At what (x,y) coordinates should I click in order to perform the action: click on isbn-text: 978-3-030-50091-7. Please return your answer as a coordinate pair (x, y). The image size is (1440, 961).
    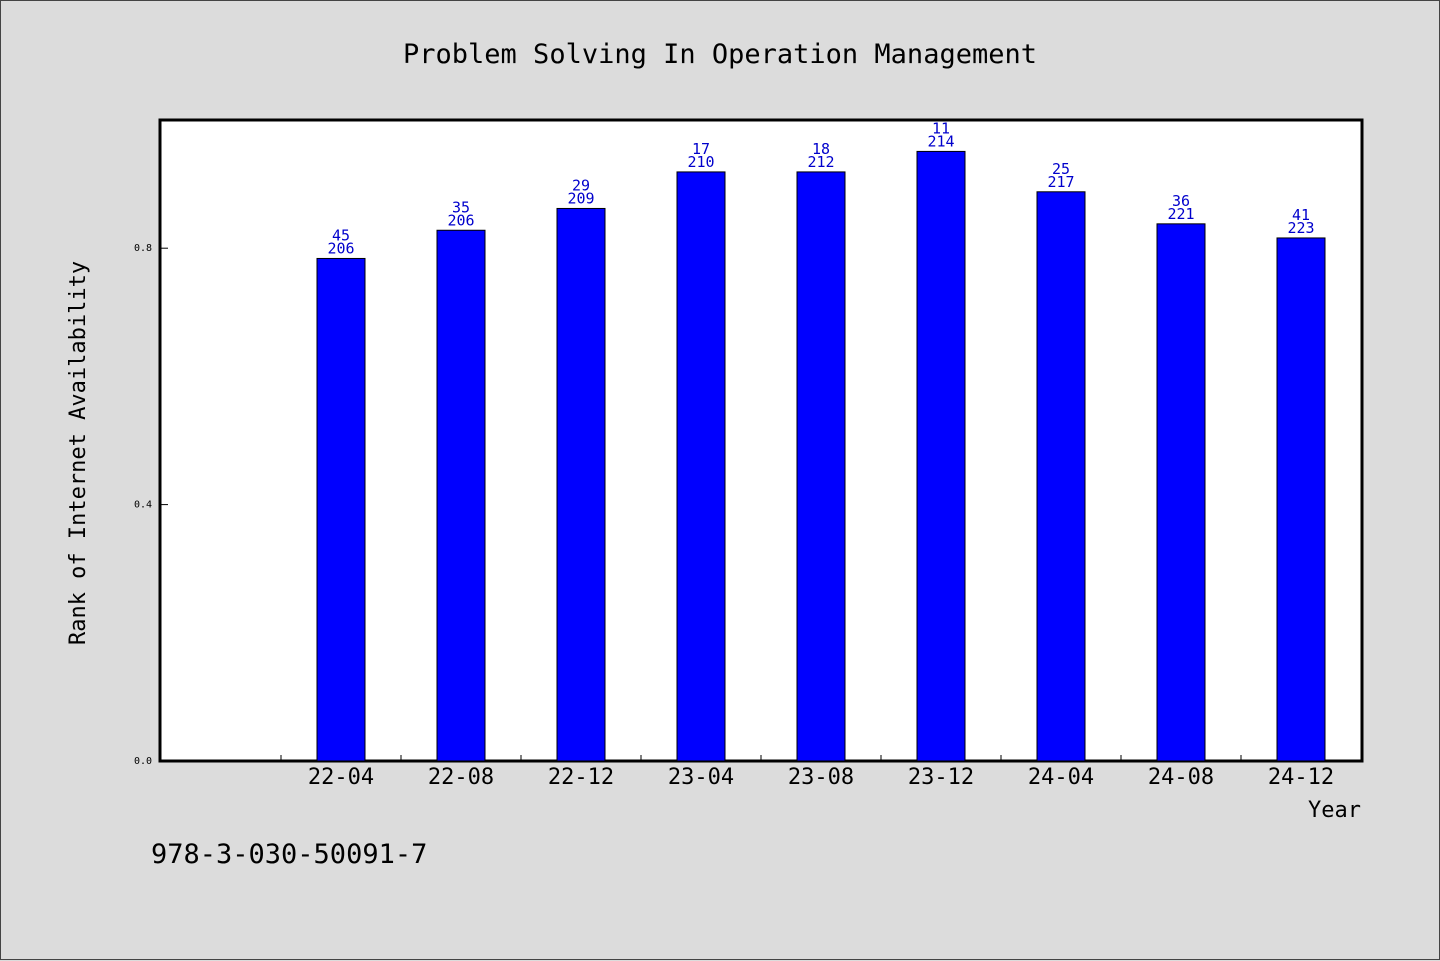
    Looking at the image, I should click on (289, 854).